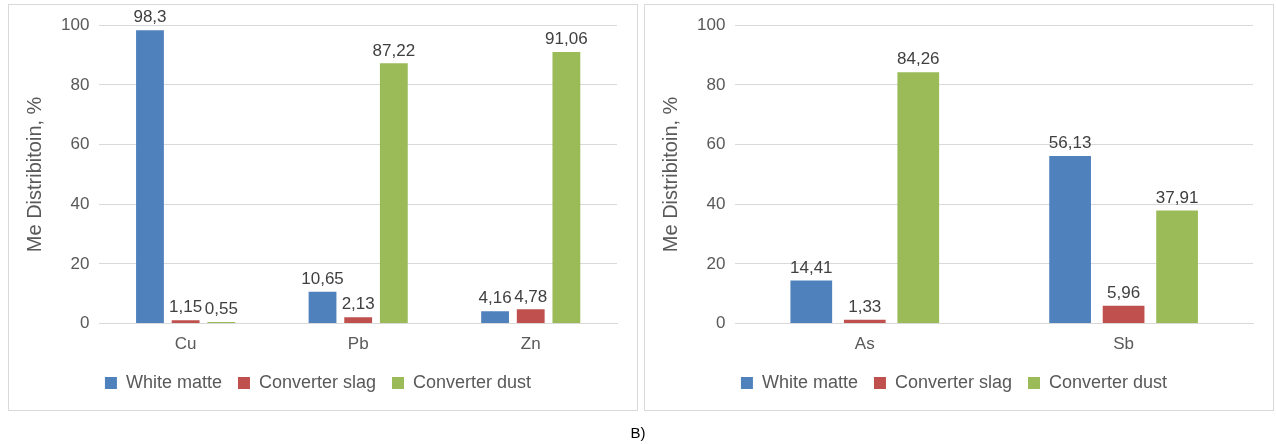  Describe the element at coordinates (566, 39) in the screenshot. I see `data-label: 91,06` at that location.